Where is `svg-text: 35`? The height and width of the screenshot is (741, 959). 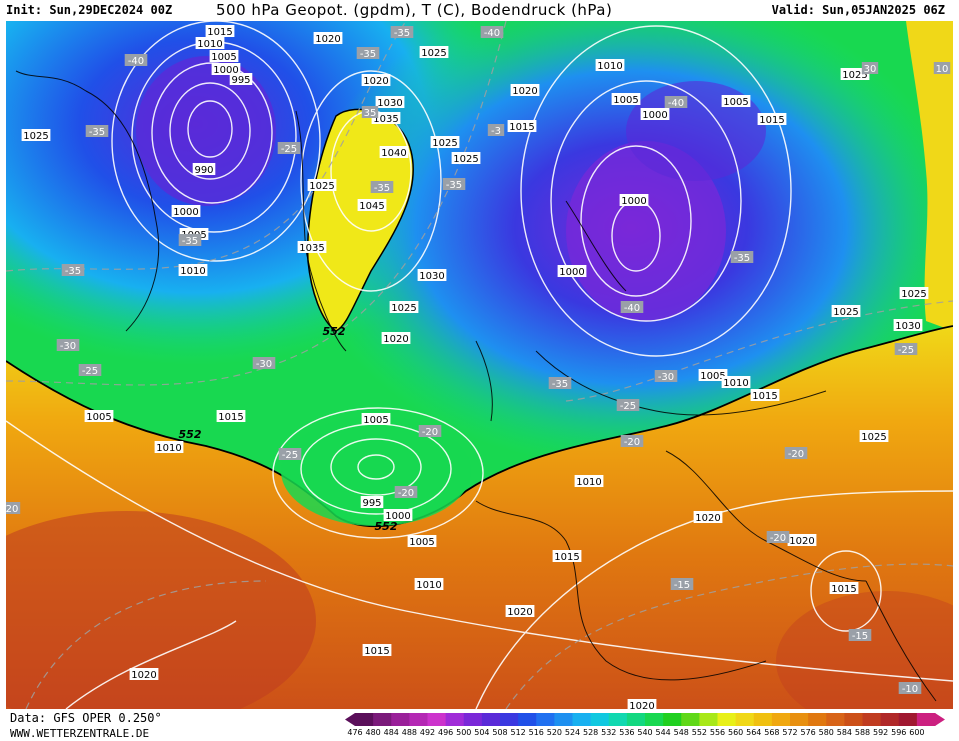 svg-text: 35 is located at coordinates (370, 113).